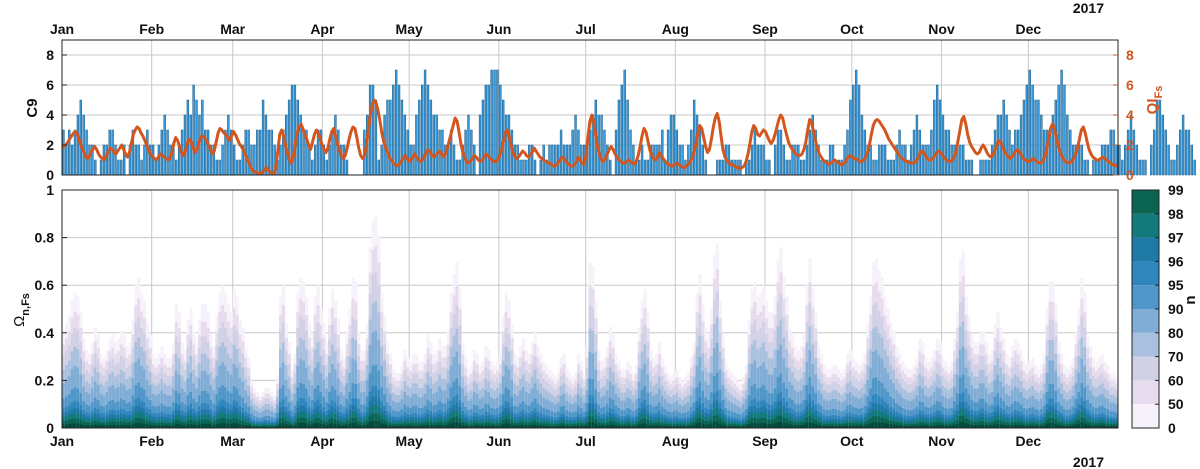 This screenshot has height=469, width=1200. I want to click on top-ytick-label: 2, so click(50, 145).